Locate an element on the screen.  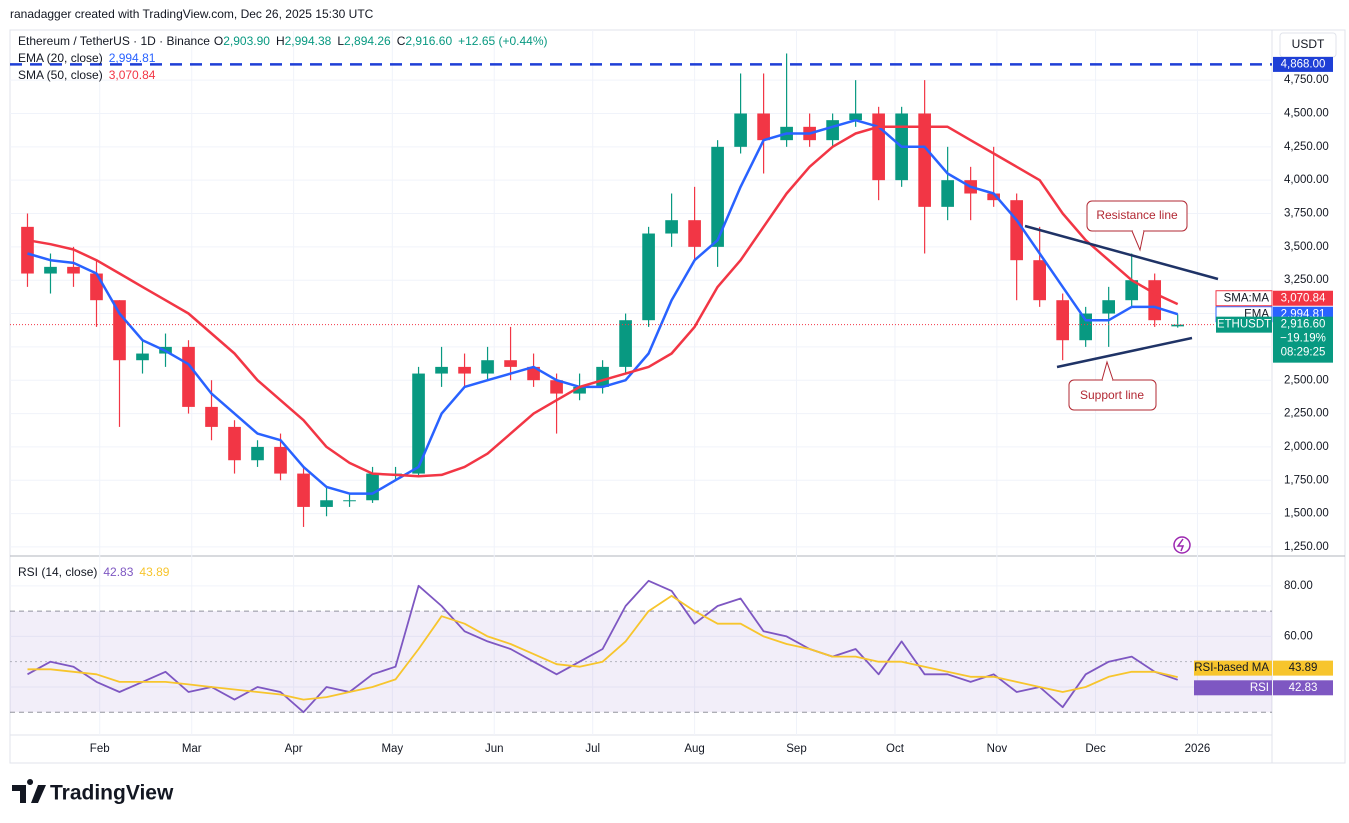
x-tick-label: Aug is located at coordinates (694, 749).